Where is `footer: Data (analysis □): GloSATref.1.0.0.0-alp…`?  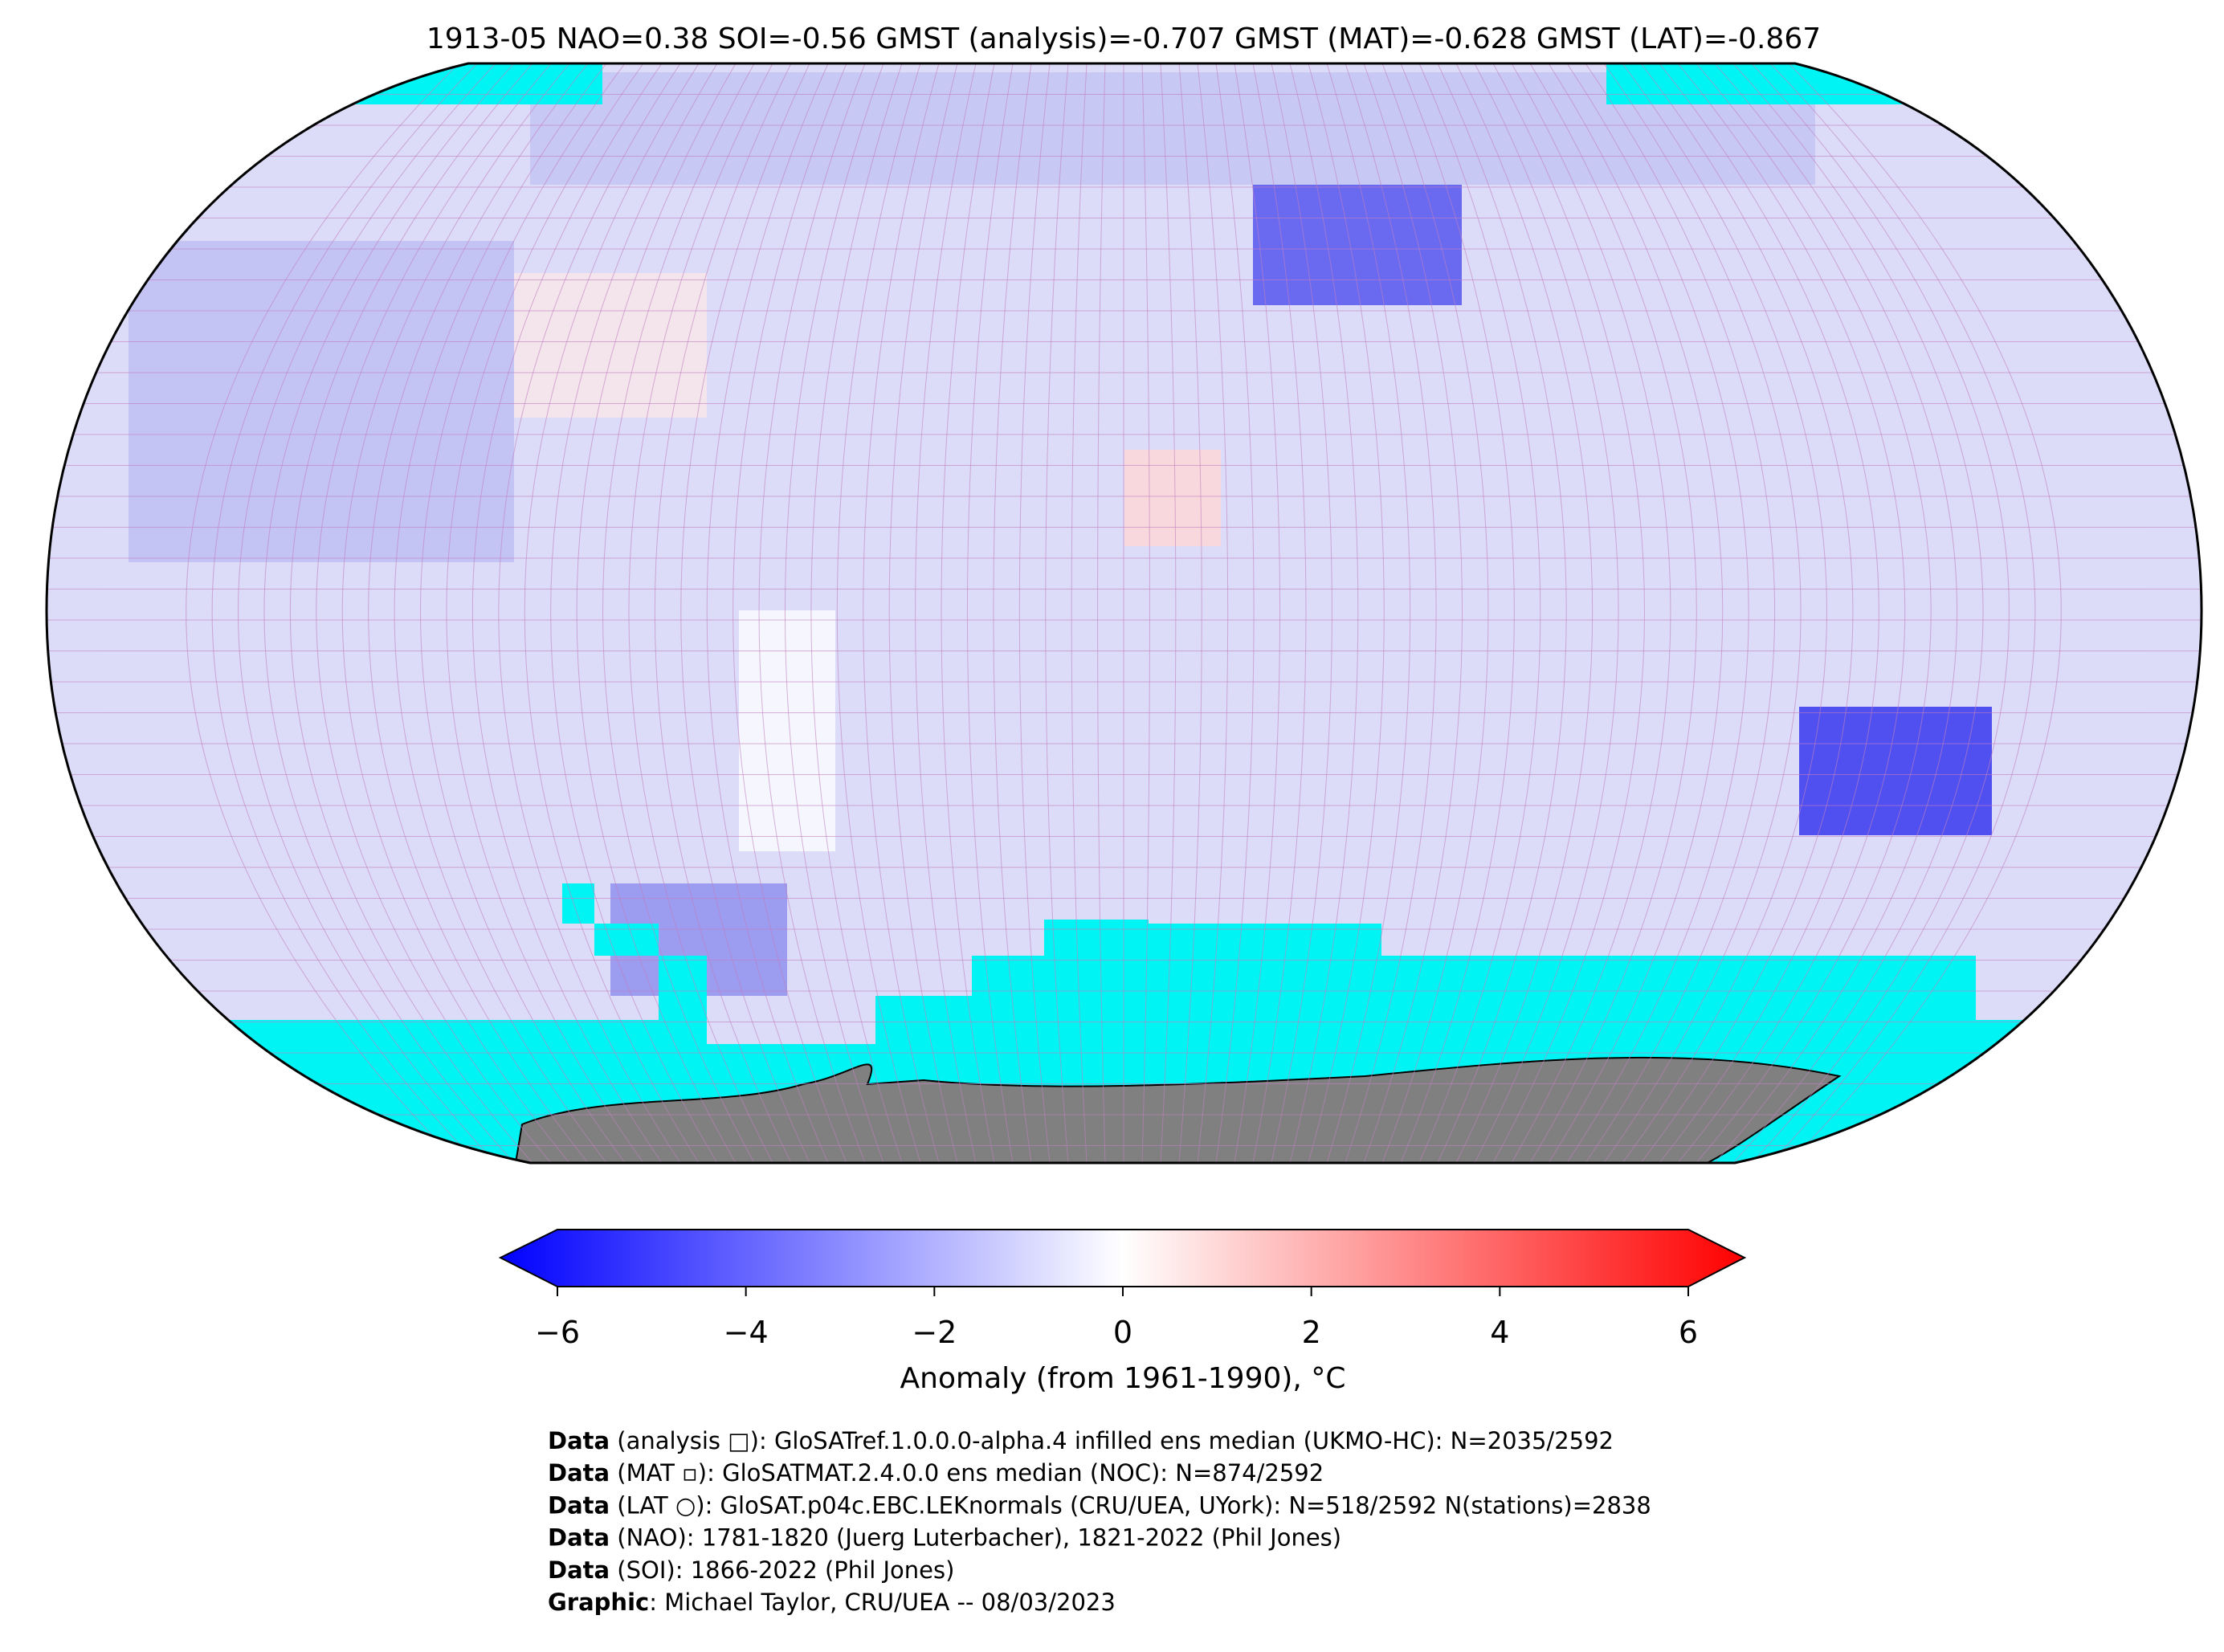
footer: Data (analysis □): GloSATref.1.0.0.0-alp… is located at coordinates (1099, 1521).